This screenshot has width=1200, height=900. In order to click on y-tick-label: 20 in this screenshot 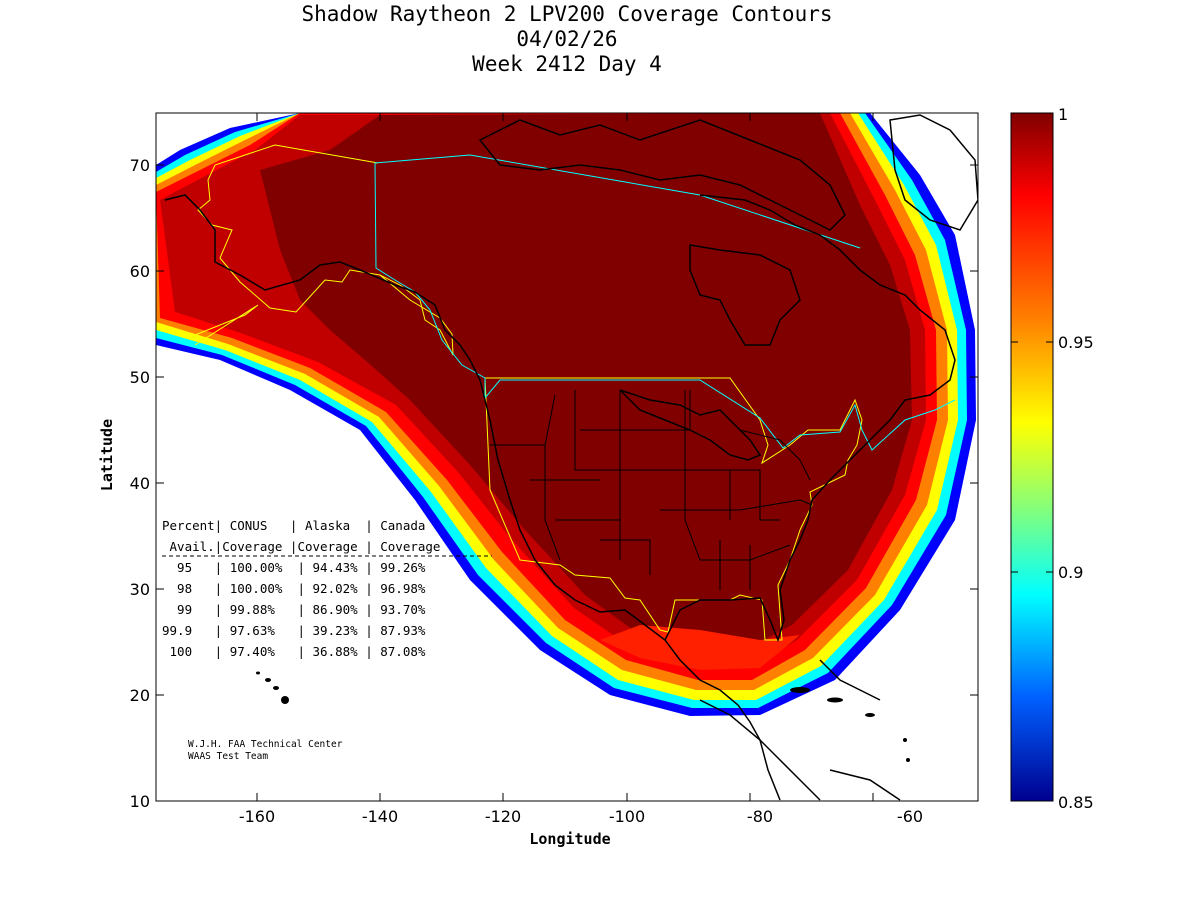, I will do `click(140, 695)`.